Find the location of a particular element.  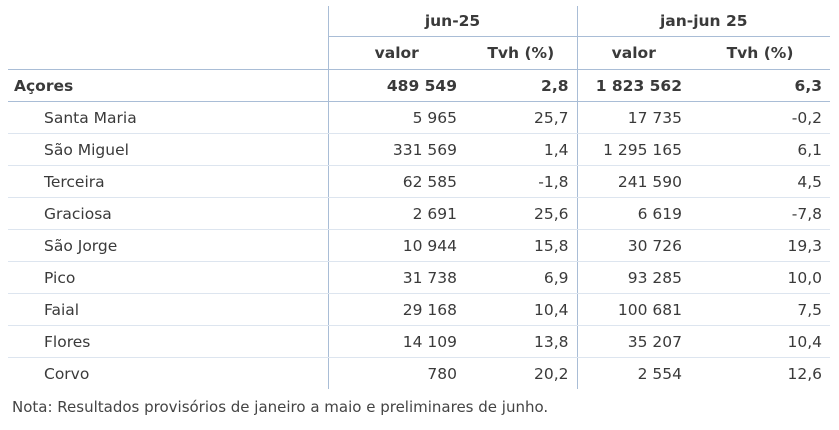

row-label: Açores is located at coordinates (168, 85).